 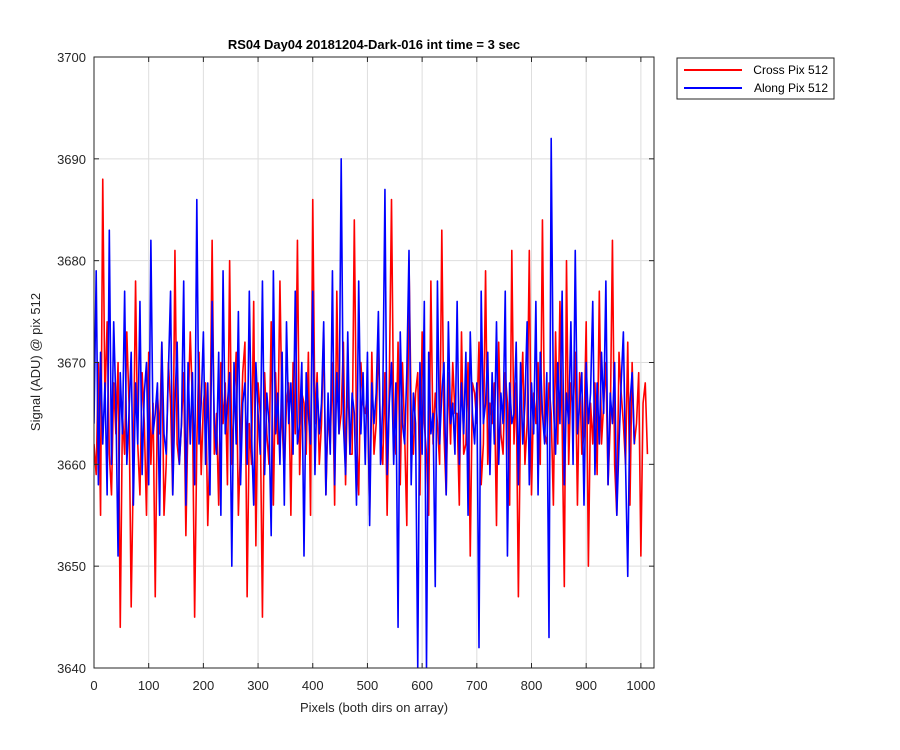 I want to click on x-tick-label: 400, so click(x=313, y=685).